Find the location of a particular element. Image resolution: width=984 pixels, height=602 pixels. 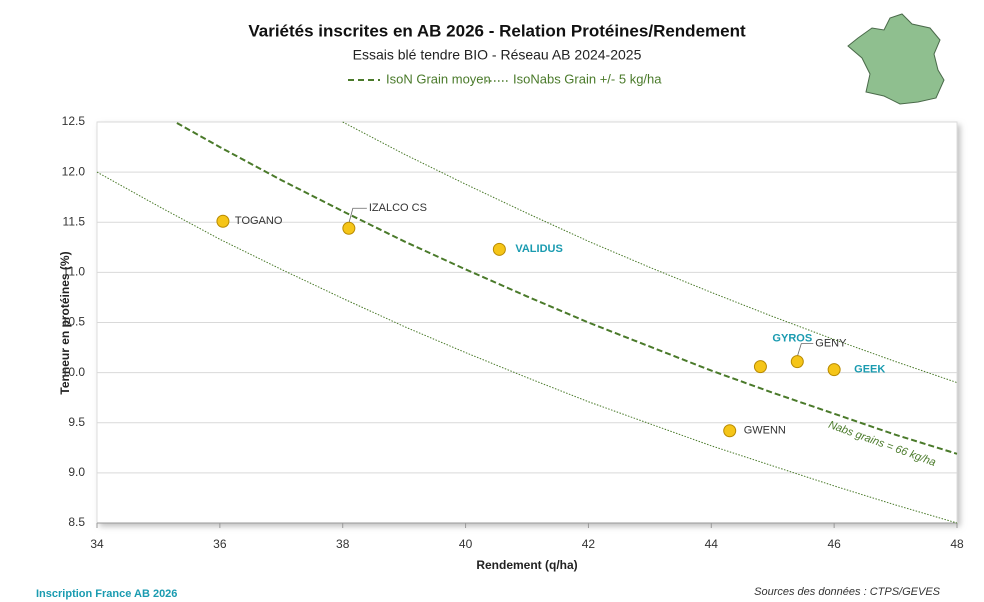

y-tick-label: 12.0 is located at coordinates (74, 171).